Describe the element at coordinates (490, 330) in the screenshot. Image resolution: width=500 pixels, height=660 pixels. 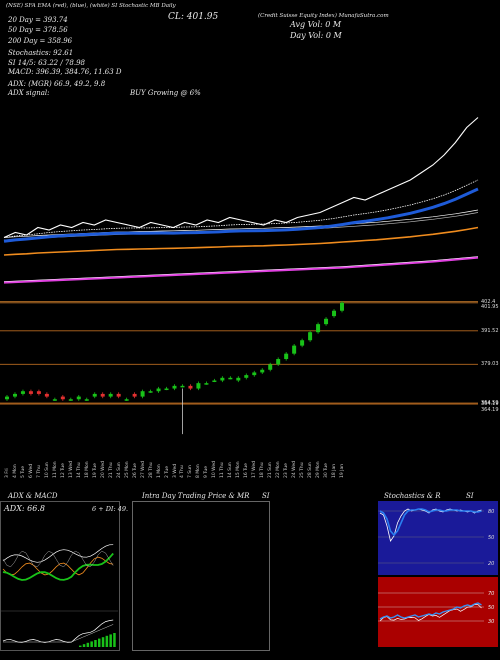
I see `price-level-label: 391.52` at that location.